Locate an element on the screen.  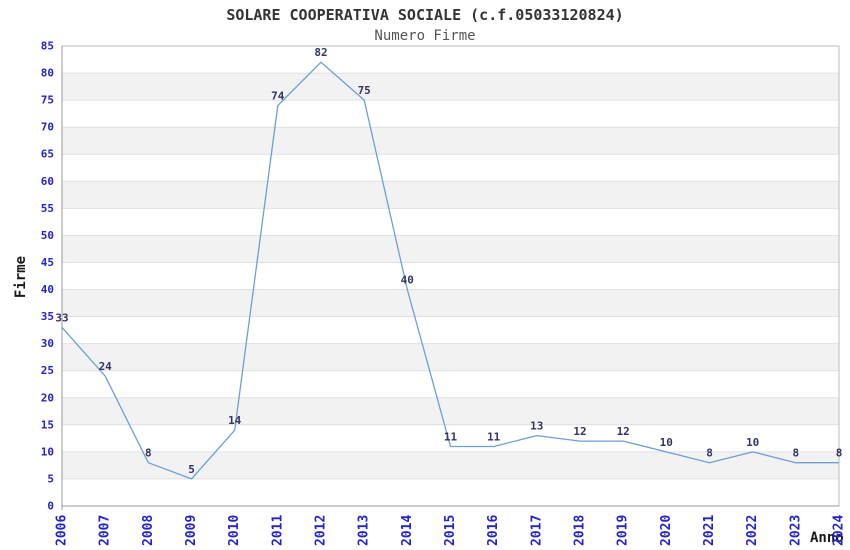
y-tick-label: 0 is located at coordinates (50, 506).